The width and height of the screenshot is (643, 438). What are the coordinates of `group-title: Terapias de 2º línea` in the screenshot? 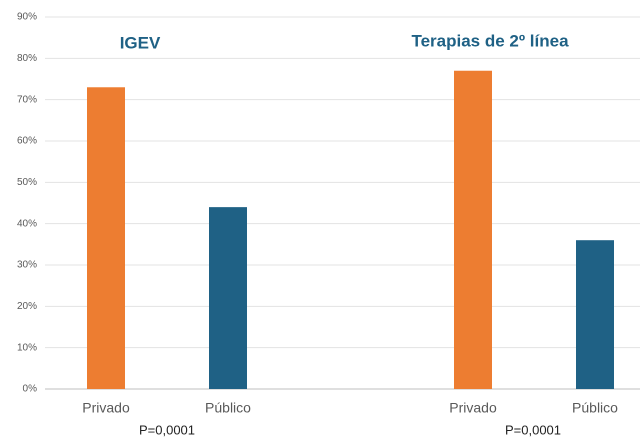 It's located at (490, 40).